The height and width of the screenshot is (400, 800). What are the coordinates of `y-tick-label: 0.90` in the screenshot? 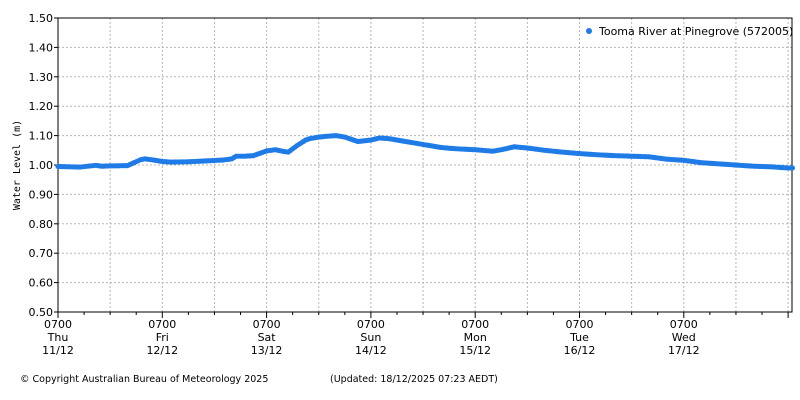 It's located at (41, 194).